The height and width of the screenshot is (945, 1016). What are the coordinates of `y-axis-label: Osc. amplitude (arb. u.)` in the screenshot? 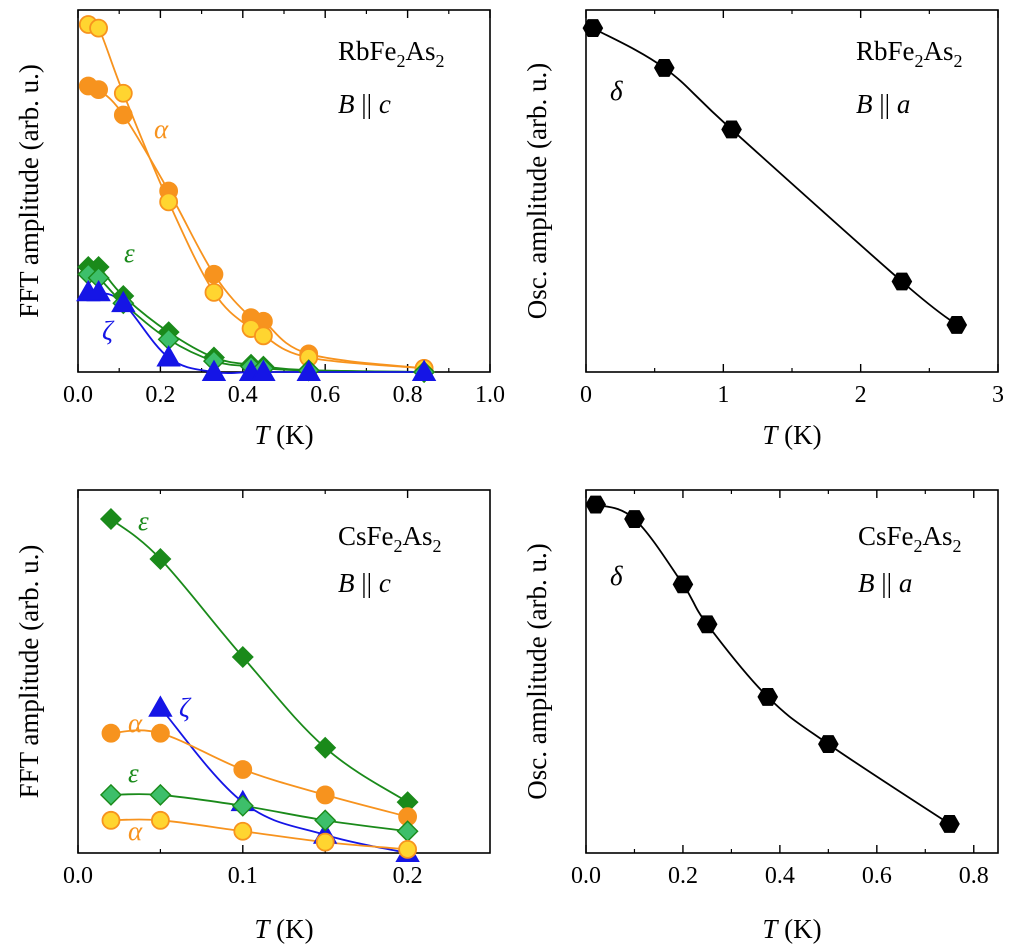 It's located at (537, 191).